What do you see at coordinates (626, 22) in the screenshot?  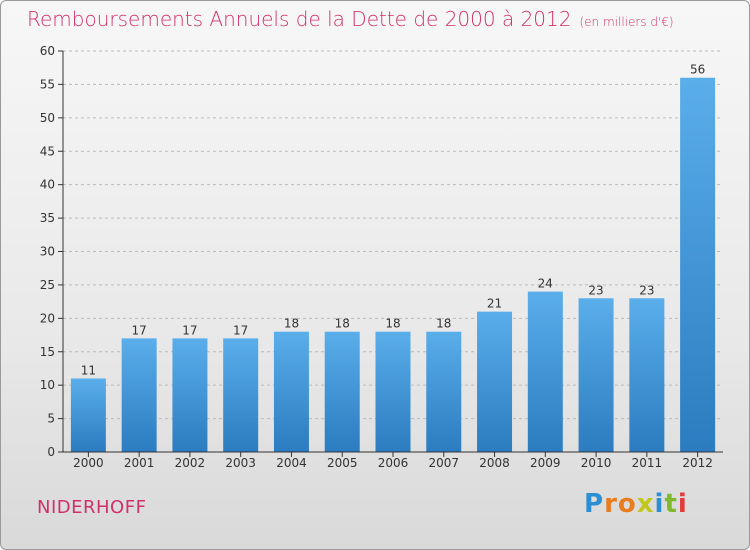 I see `unit-label: (en milliers d'€)` at bounding box center [626, 22].